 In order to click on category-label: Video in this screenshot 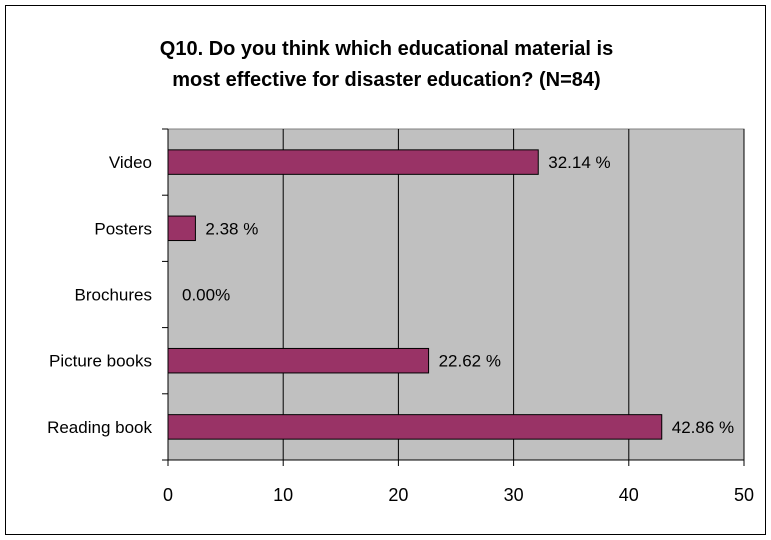, I will do `click(130, 162)`.